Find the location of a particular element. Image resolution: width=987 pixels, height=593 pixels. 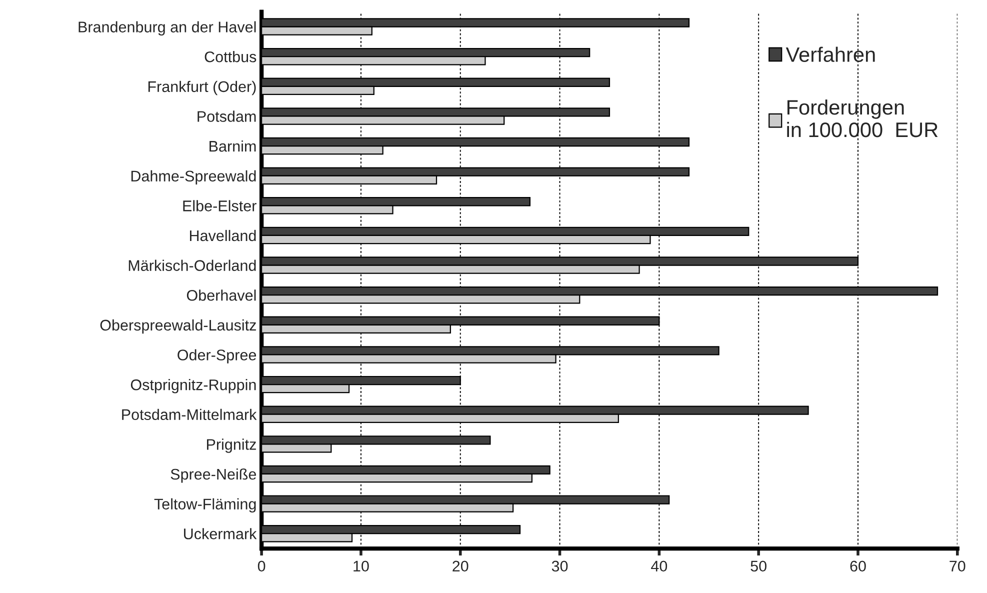

y-tick-label: Prignitz is located at coordinates (231, 445).